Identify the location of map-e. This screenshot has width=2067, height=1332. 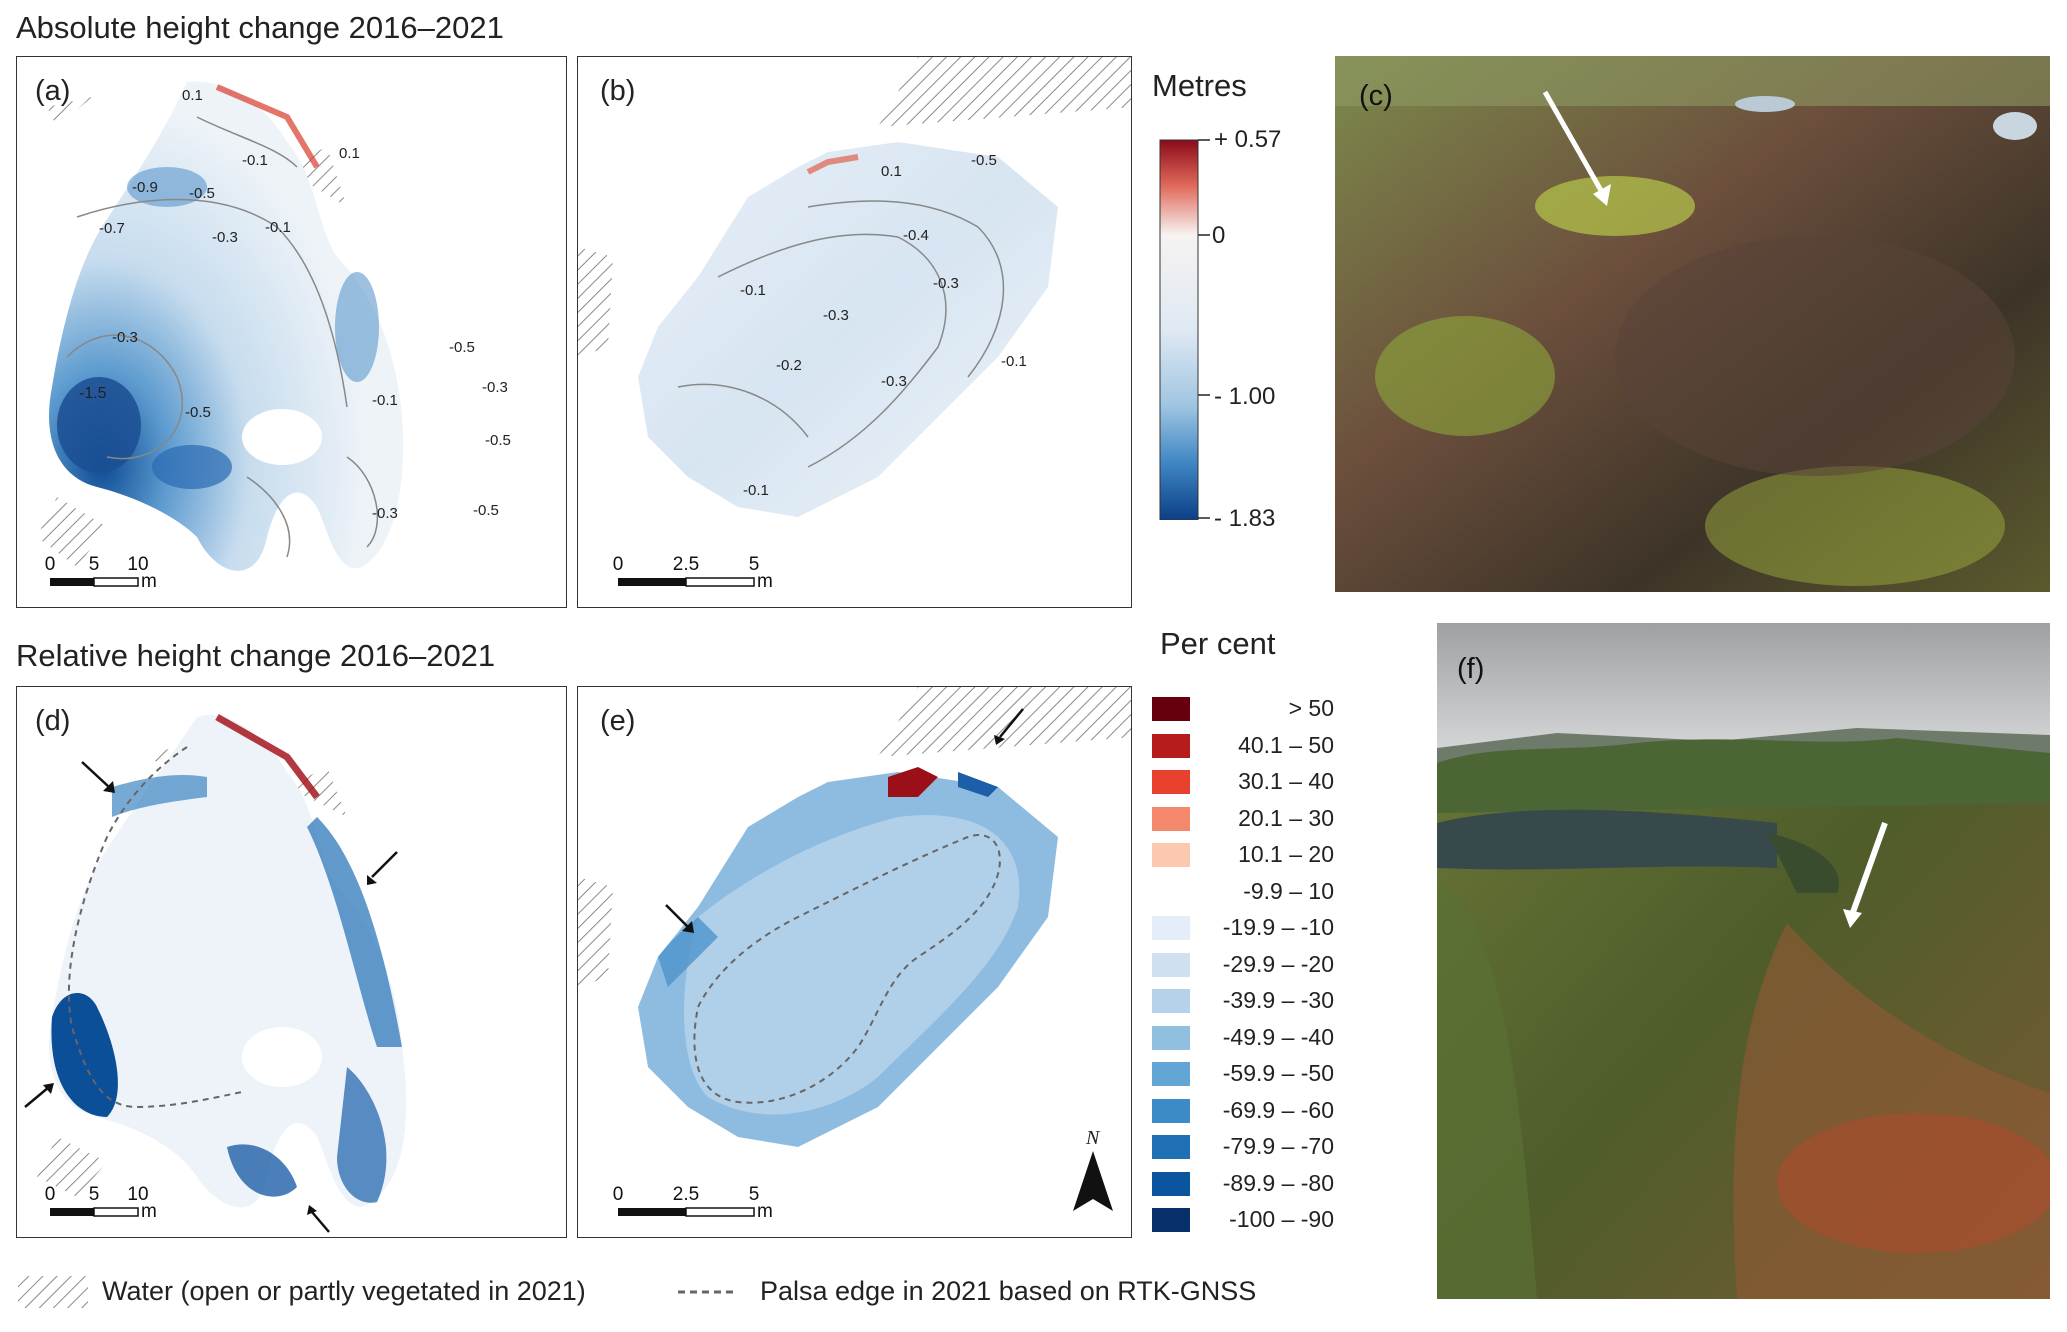
(854, 917).